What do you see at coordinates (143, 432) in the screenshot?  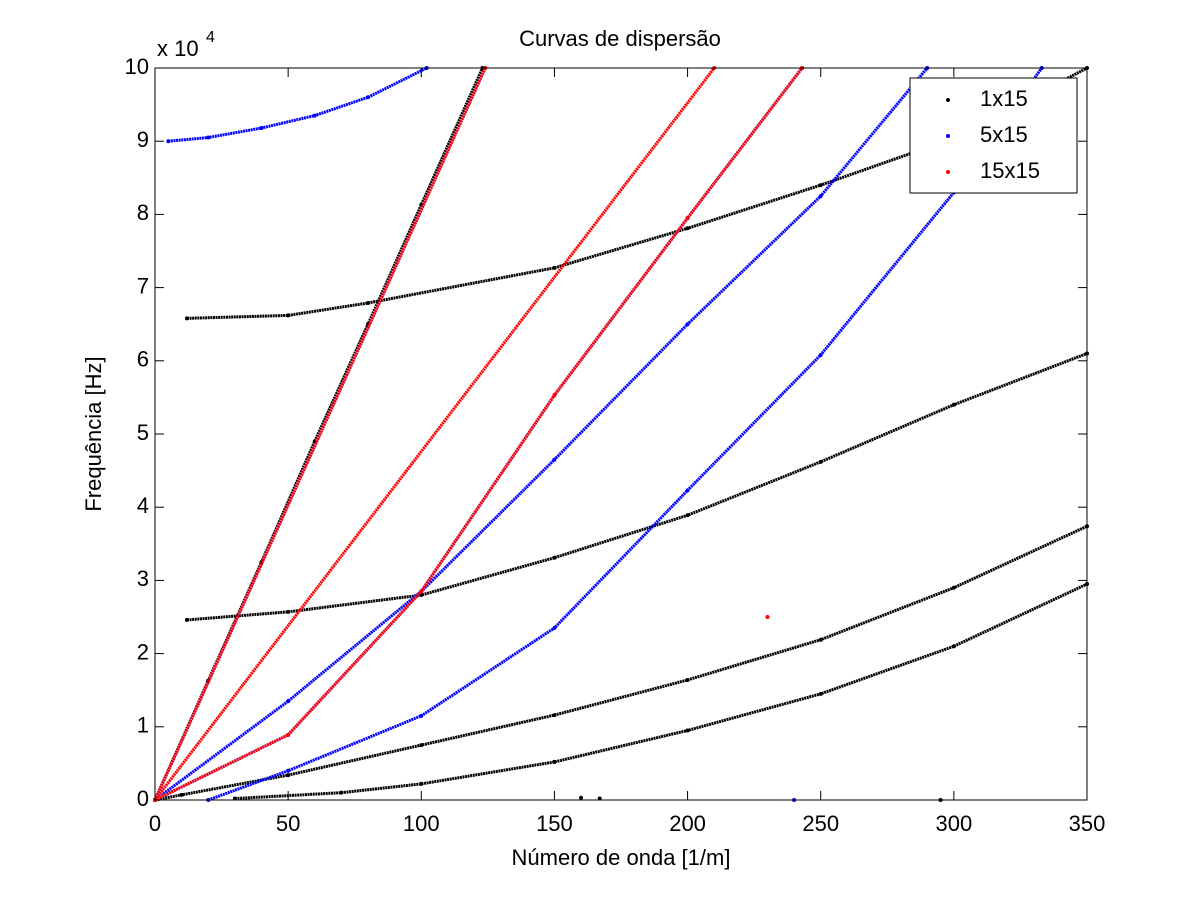 I see `y-tick-label: 5` at bounding box center [143, 432].